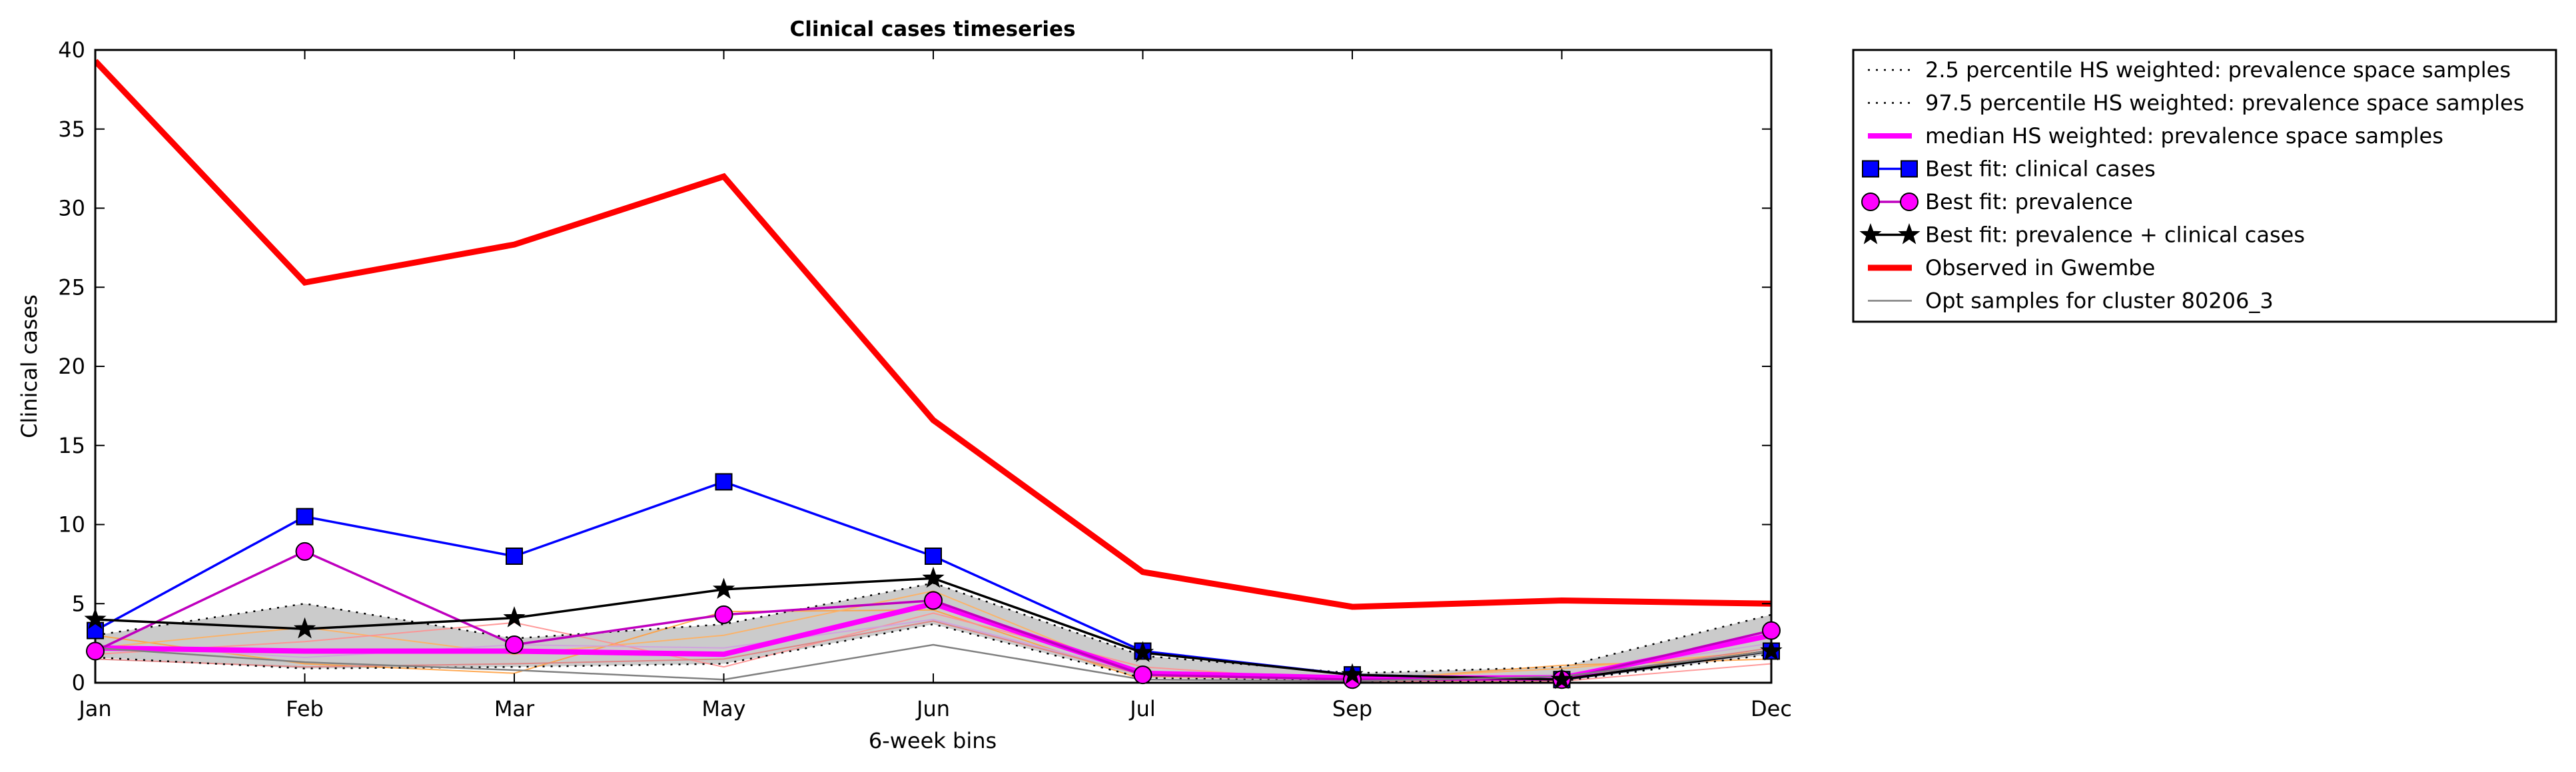 The image size is (2576, 772). Describe the element at coordinates (1562, 708) in the screenshot. I see `x-tick-label-7: Oct` at that location.